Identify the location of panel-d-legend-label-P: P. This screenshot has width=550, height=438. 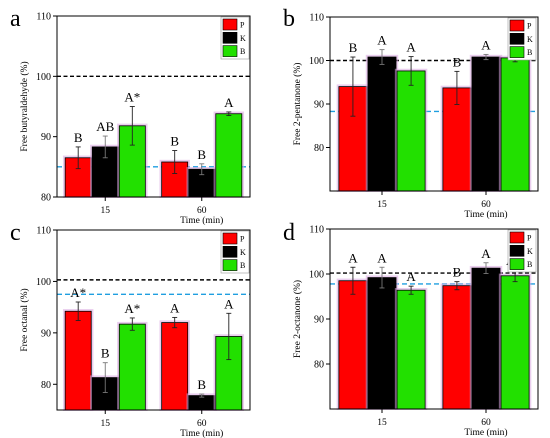
(529, 238).